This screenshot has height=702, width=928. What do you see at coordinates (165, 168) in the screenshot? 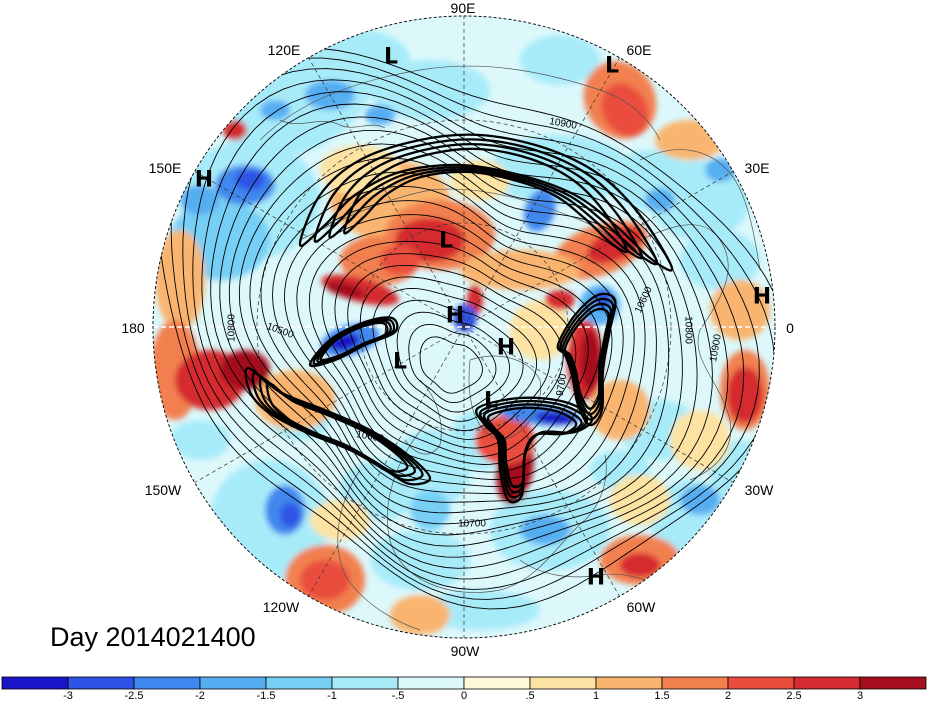
I see `lon-label-150e: 150E` at bounding box center [165, 168].